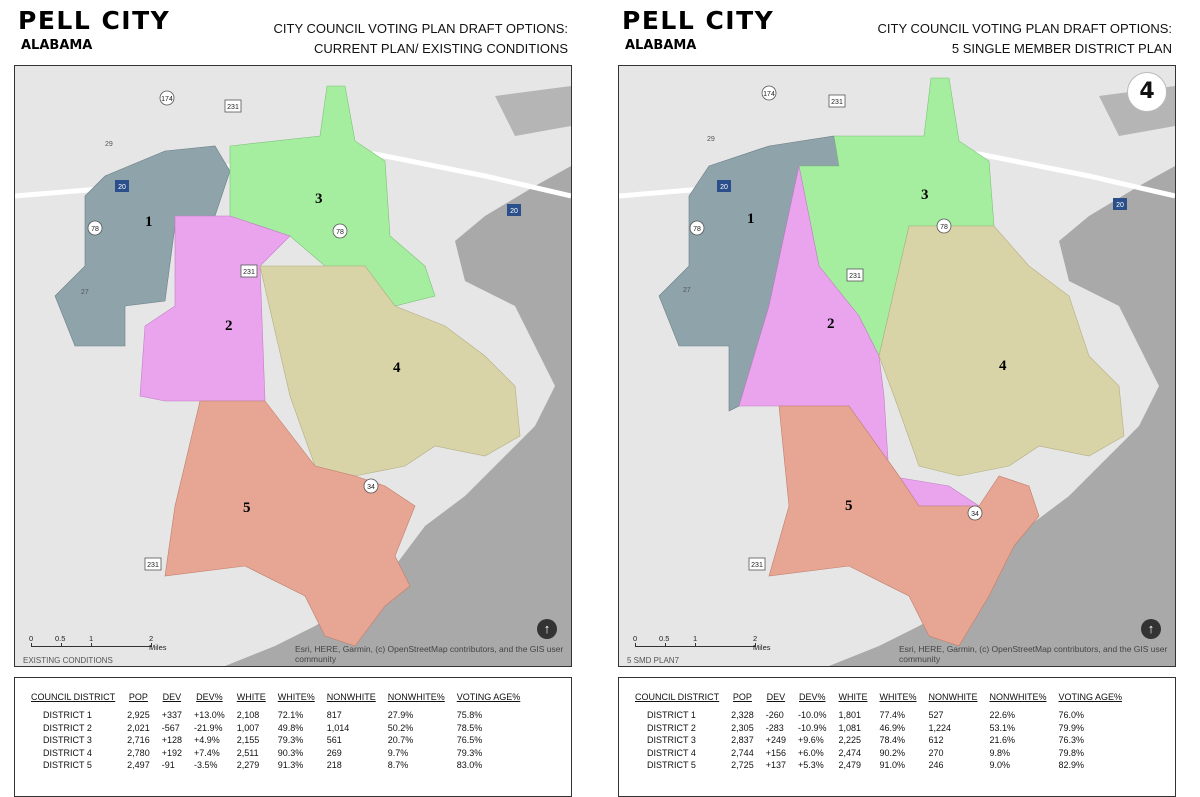 Image resolution: width=1200 pixels, height=797 pixels. Describe the element at coordinates (138, 765) in the screenshot. I see `cell-pop: 2,497` at that location.